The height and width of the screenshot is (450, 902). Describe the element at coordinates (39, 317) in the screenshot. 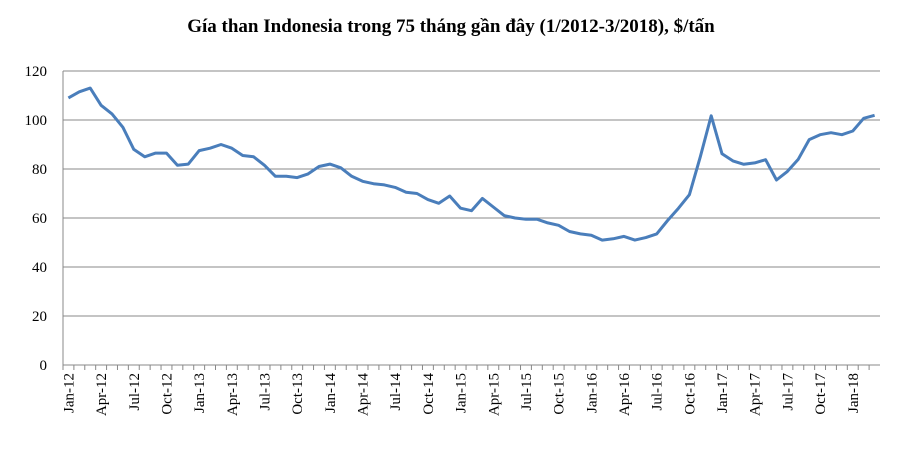

I see `y-tick-label: 20` at that location.